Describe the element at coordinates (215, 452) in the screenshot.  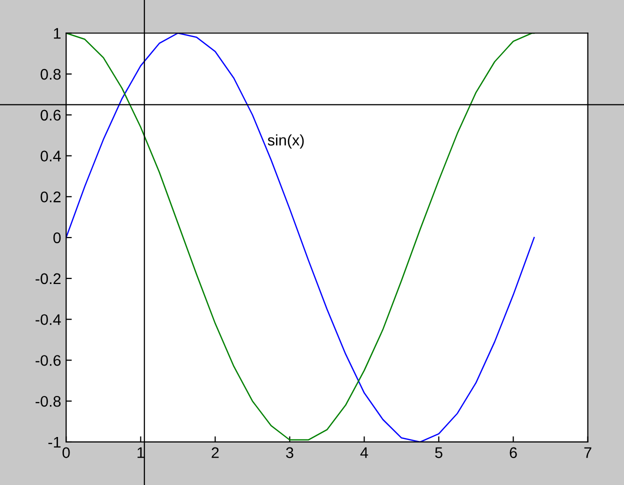
I see `x-tick-label: 2` at that location.